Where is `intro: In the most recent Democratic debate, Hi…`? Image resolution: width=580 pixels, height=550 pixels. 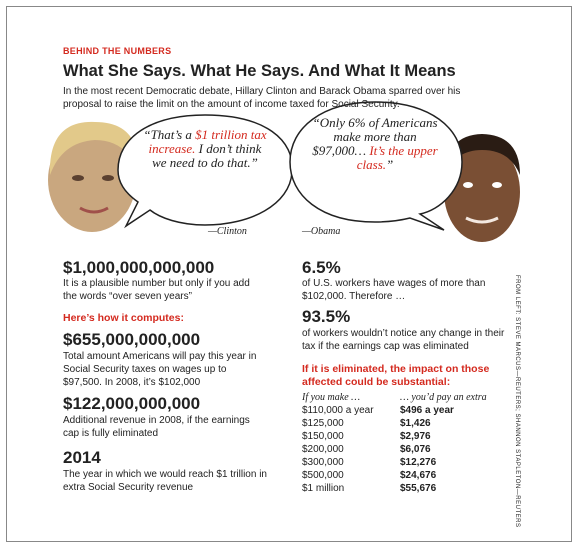
intro: In the most recent Democratic debate, Hi… is located at coordinates (262, 98).